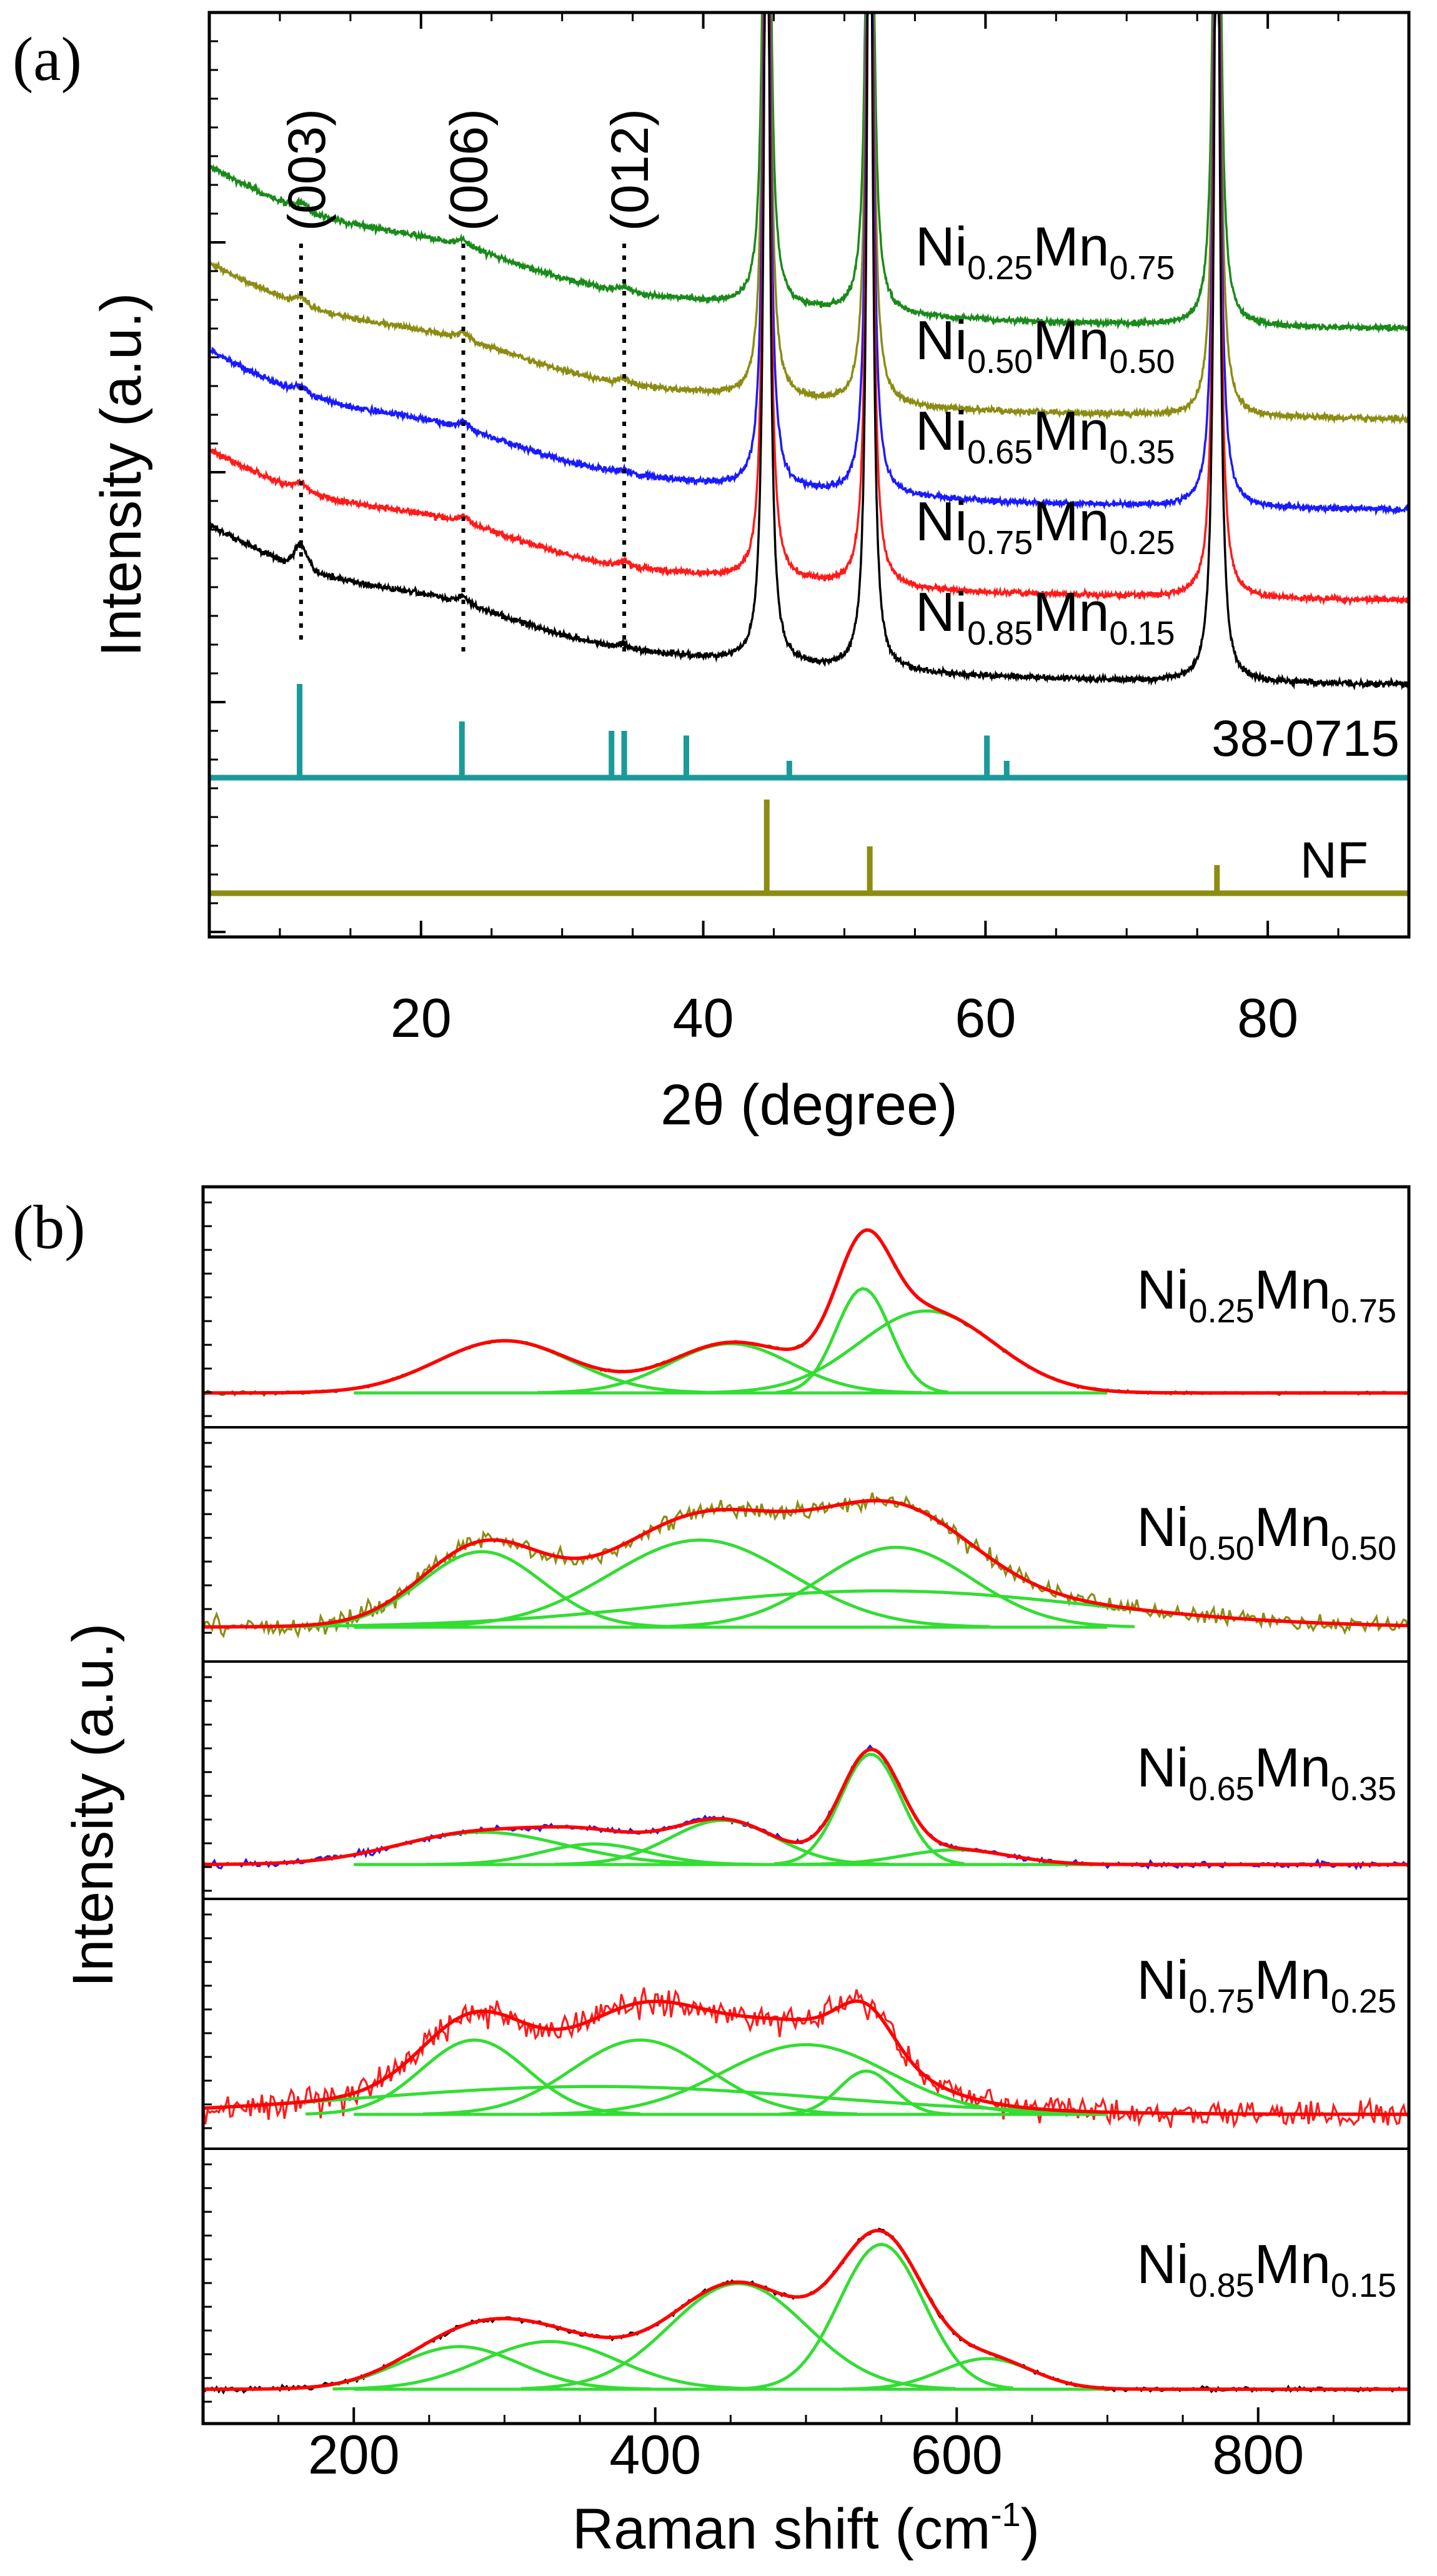 This screenshot has height=2576, width=1437. What do you see at coordinates (1006, 2515) in the screenshot?
I see `panel-b-x-axis-label-sup: -1` at bounding box center [1006, 2515].